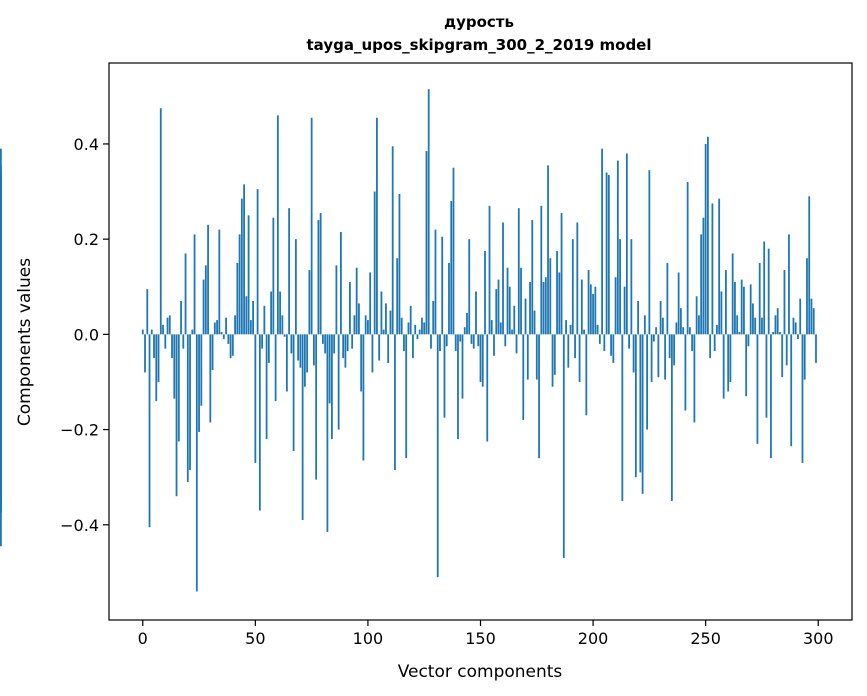 The height and width of the screenshot is (696, 867). I want to click on y-tick-label: 0.2, so click(86, 239).